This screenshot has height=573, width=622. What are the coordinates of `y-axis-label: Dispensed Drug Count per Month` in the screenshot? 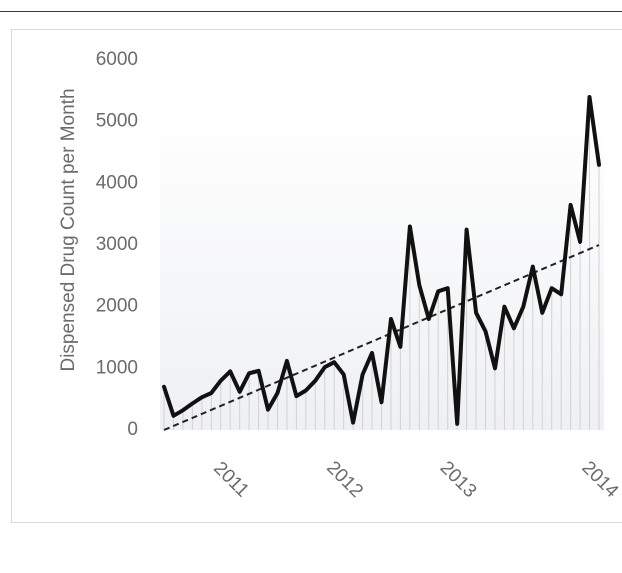 It's located at (68, 229).